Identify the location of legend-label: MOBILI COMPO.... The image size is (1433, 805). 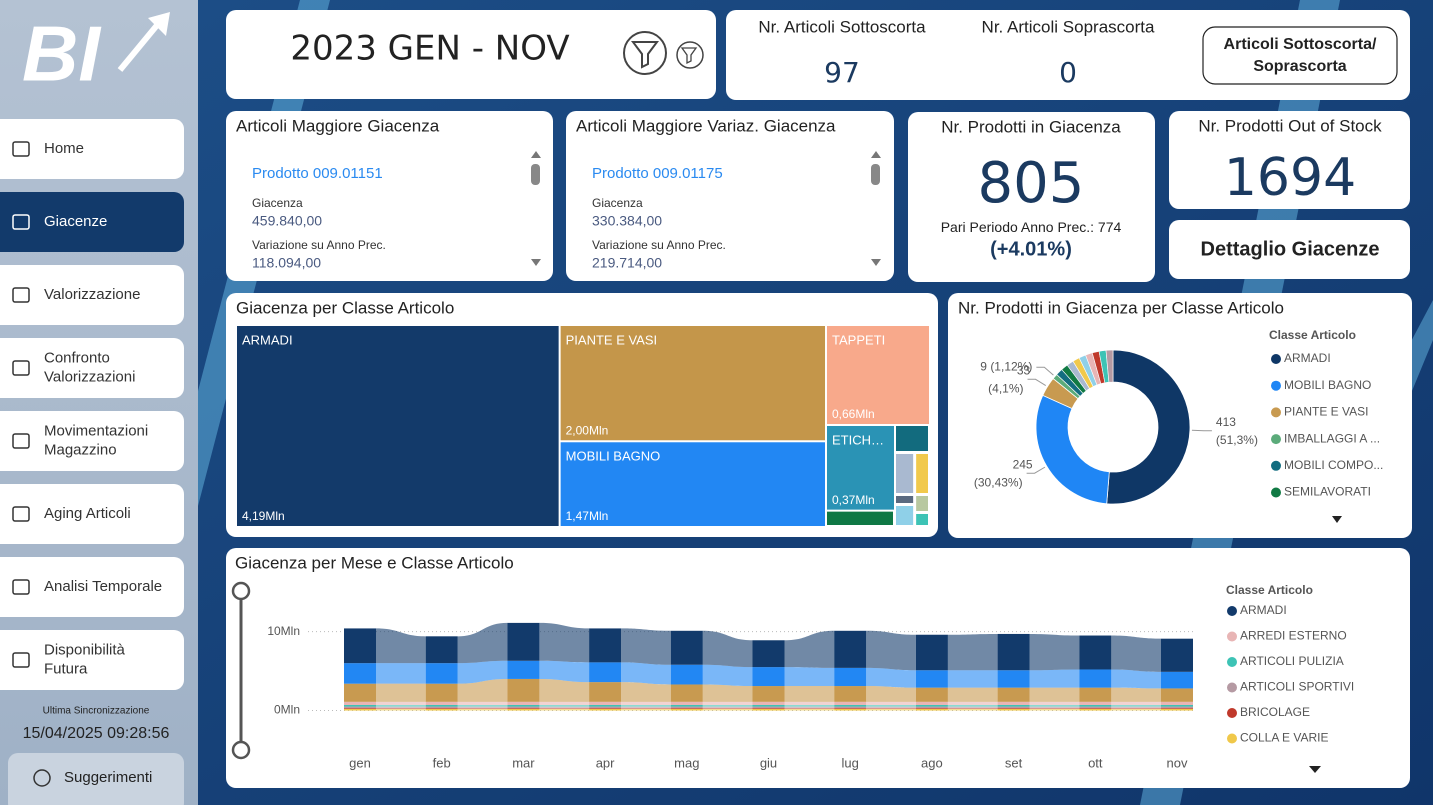
(1333, 465).